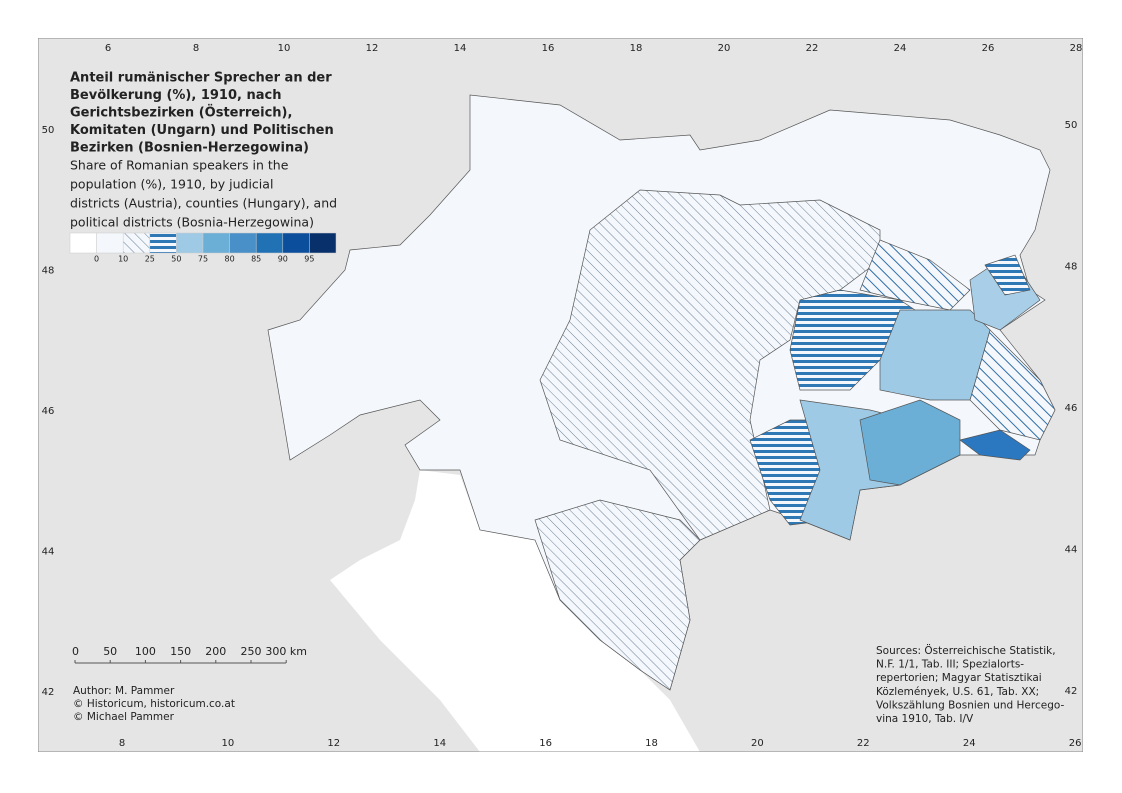  I want to click on credit-line: © Historicum, historicum.co.at, so click(154, 704).